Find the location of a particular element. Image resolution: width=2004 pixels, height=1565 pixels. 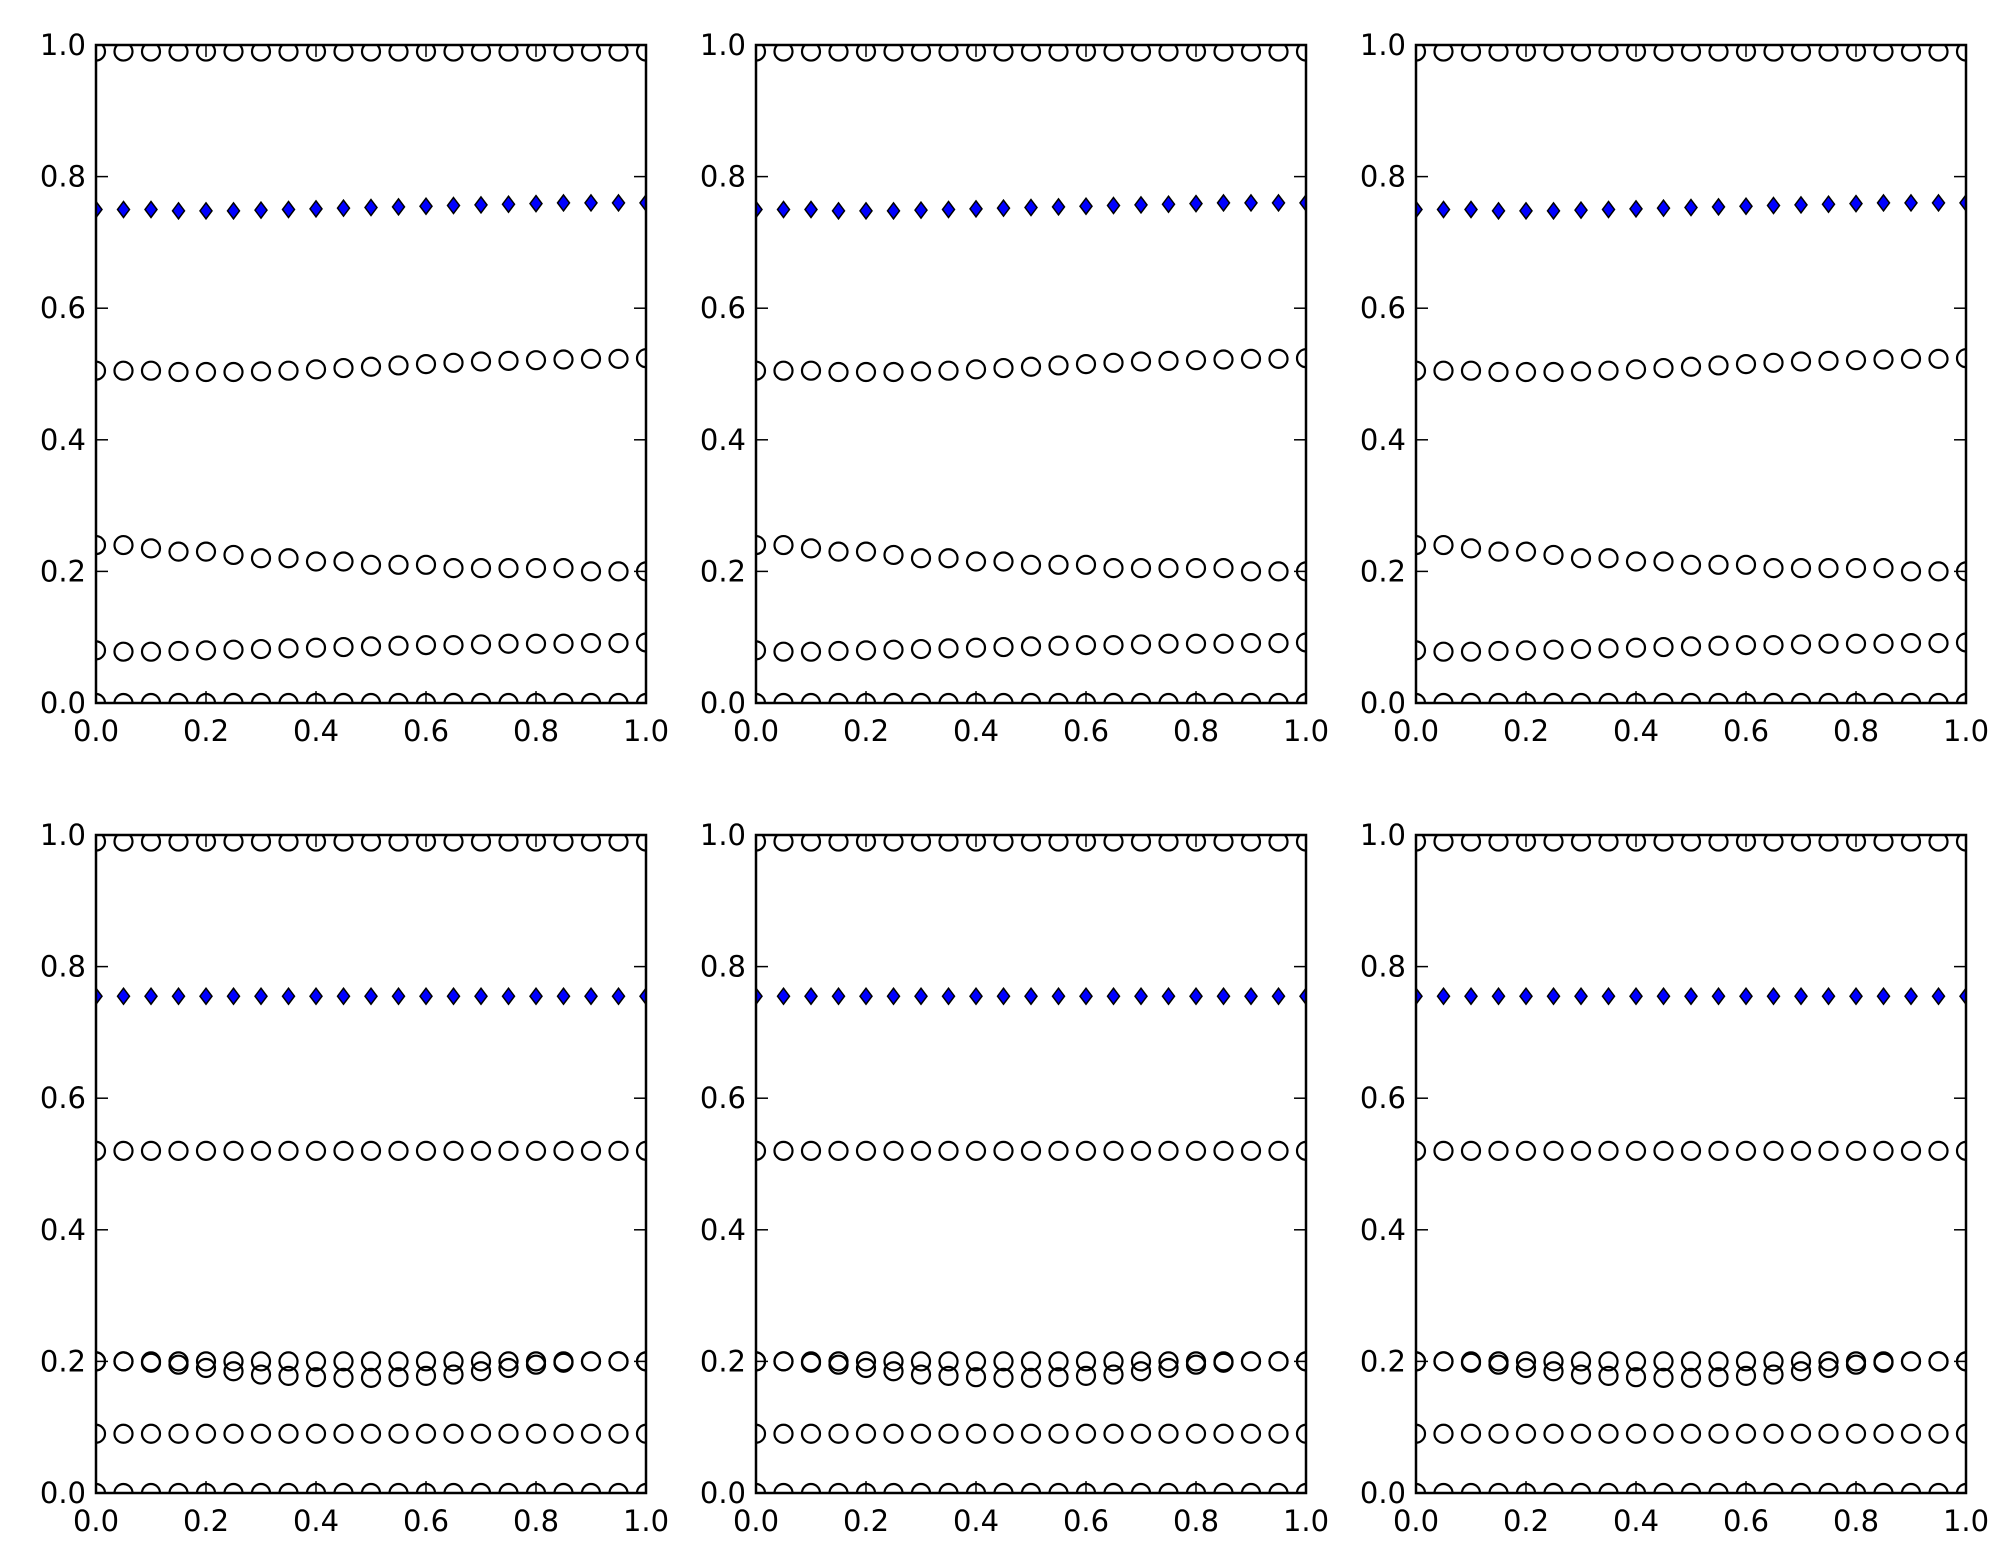

y-tick-label: 1.0 is located at coordinates (723, 45).